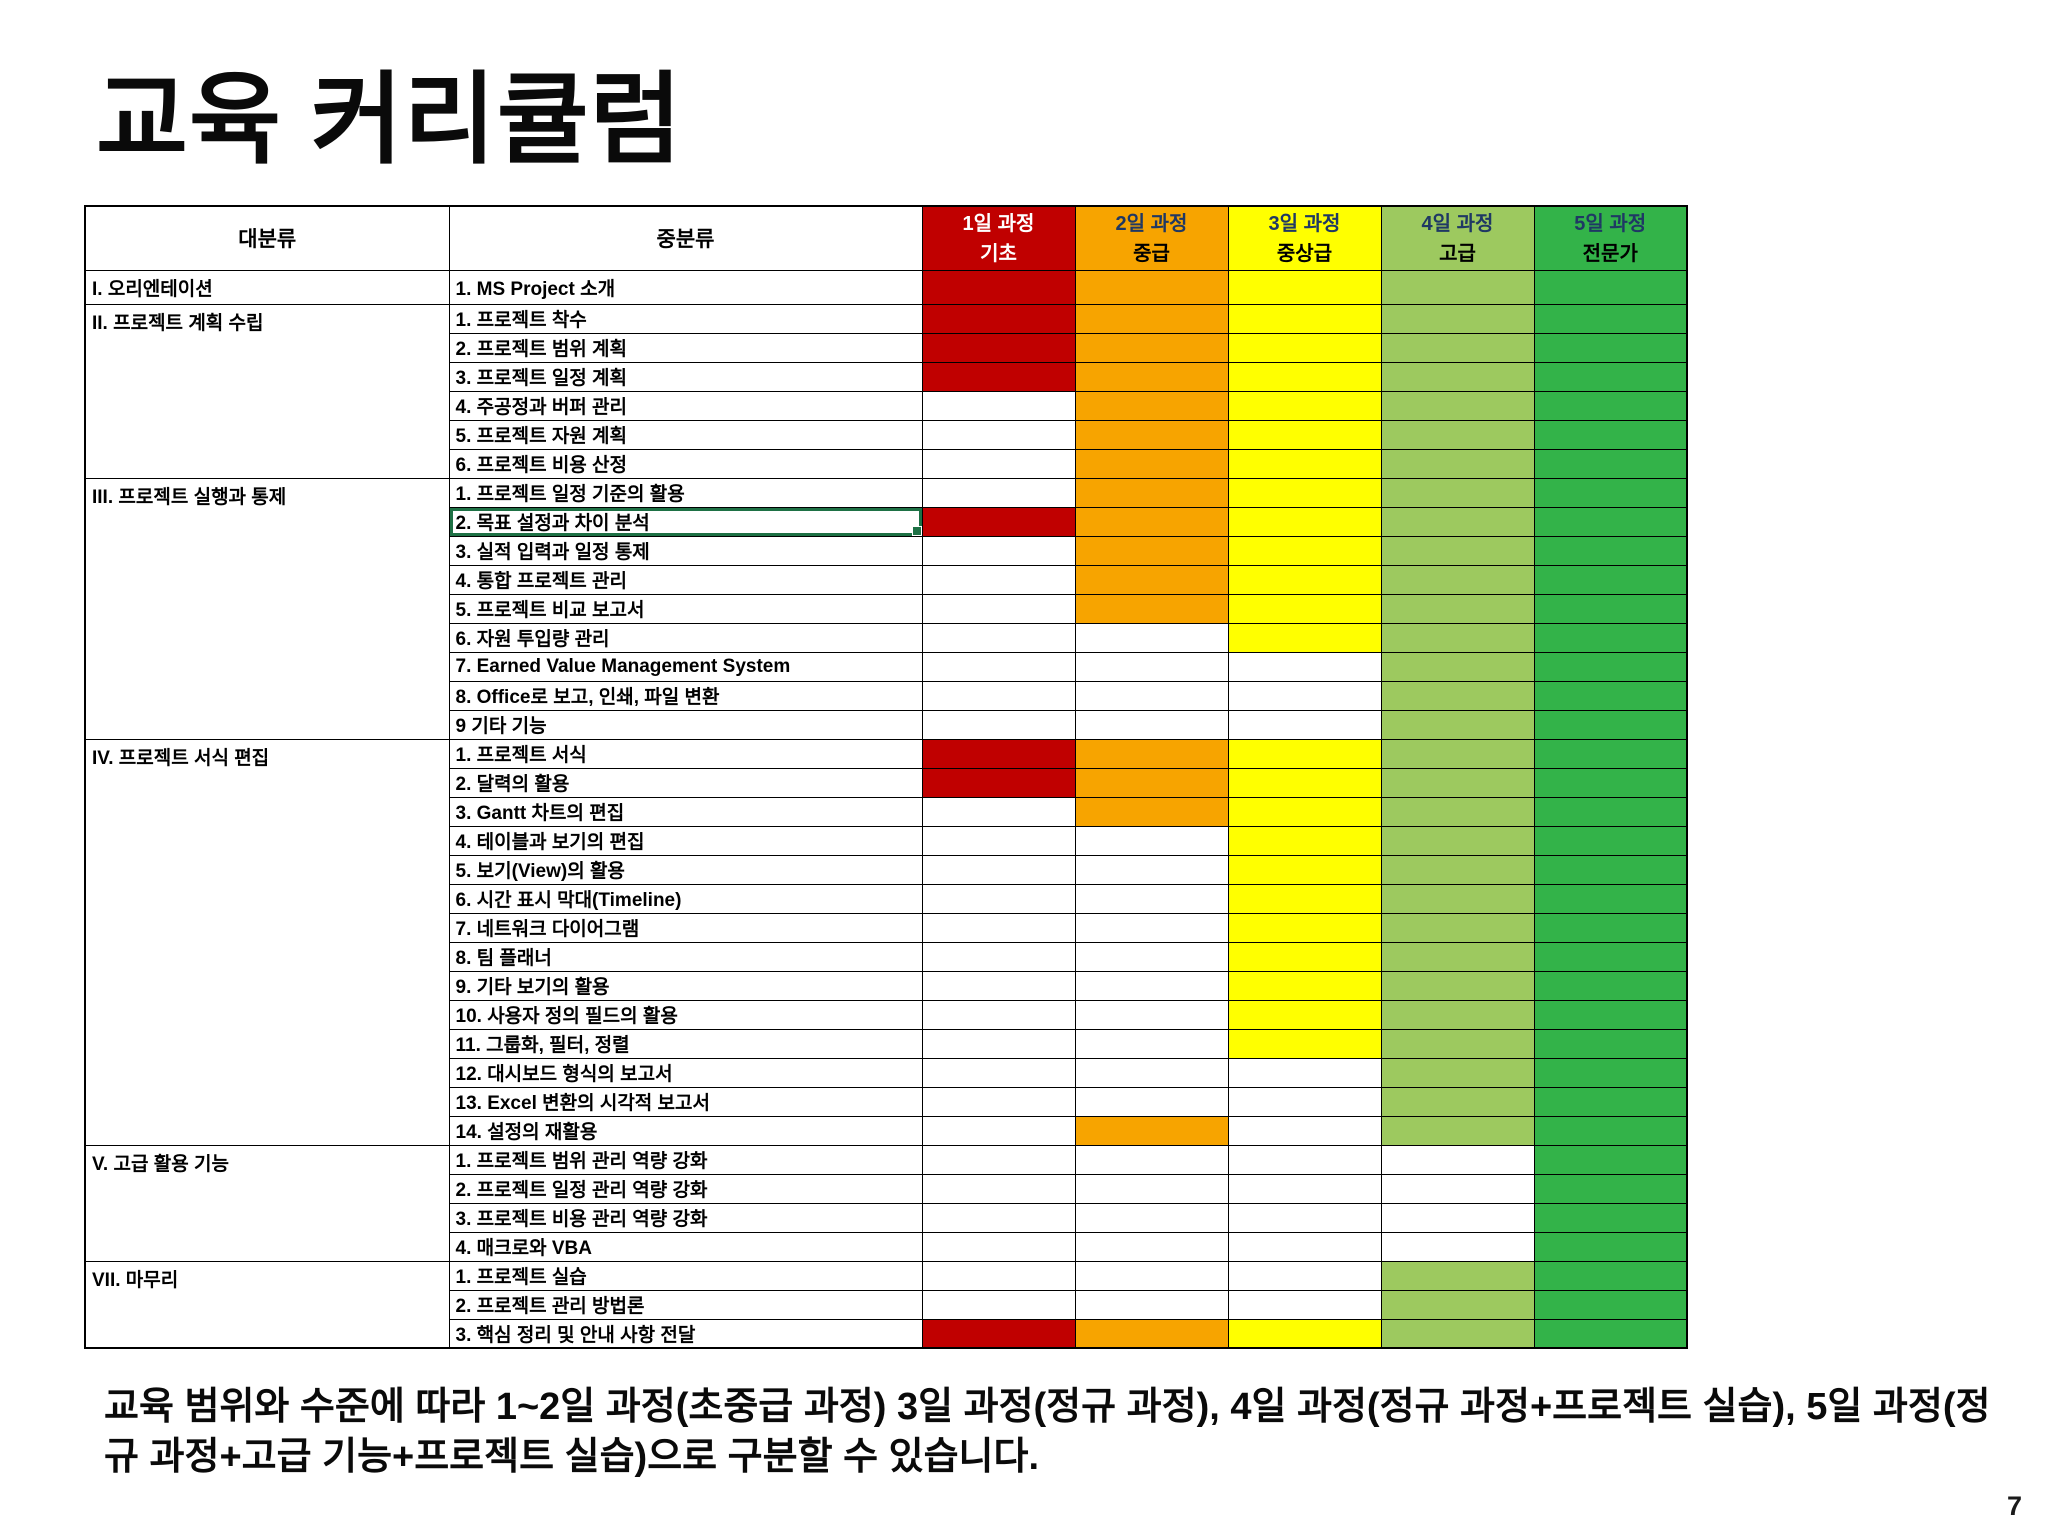 This screenshot has height=1536, width=2048. What do you see at coordinates (685, 434) in the screenshot?
I see `topic-cell: 5. 프로젝트 자원 계획` at bounding box center [685, 434].